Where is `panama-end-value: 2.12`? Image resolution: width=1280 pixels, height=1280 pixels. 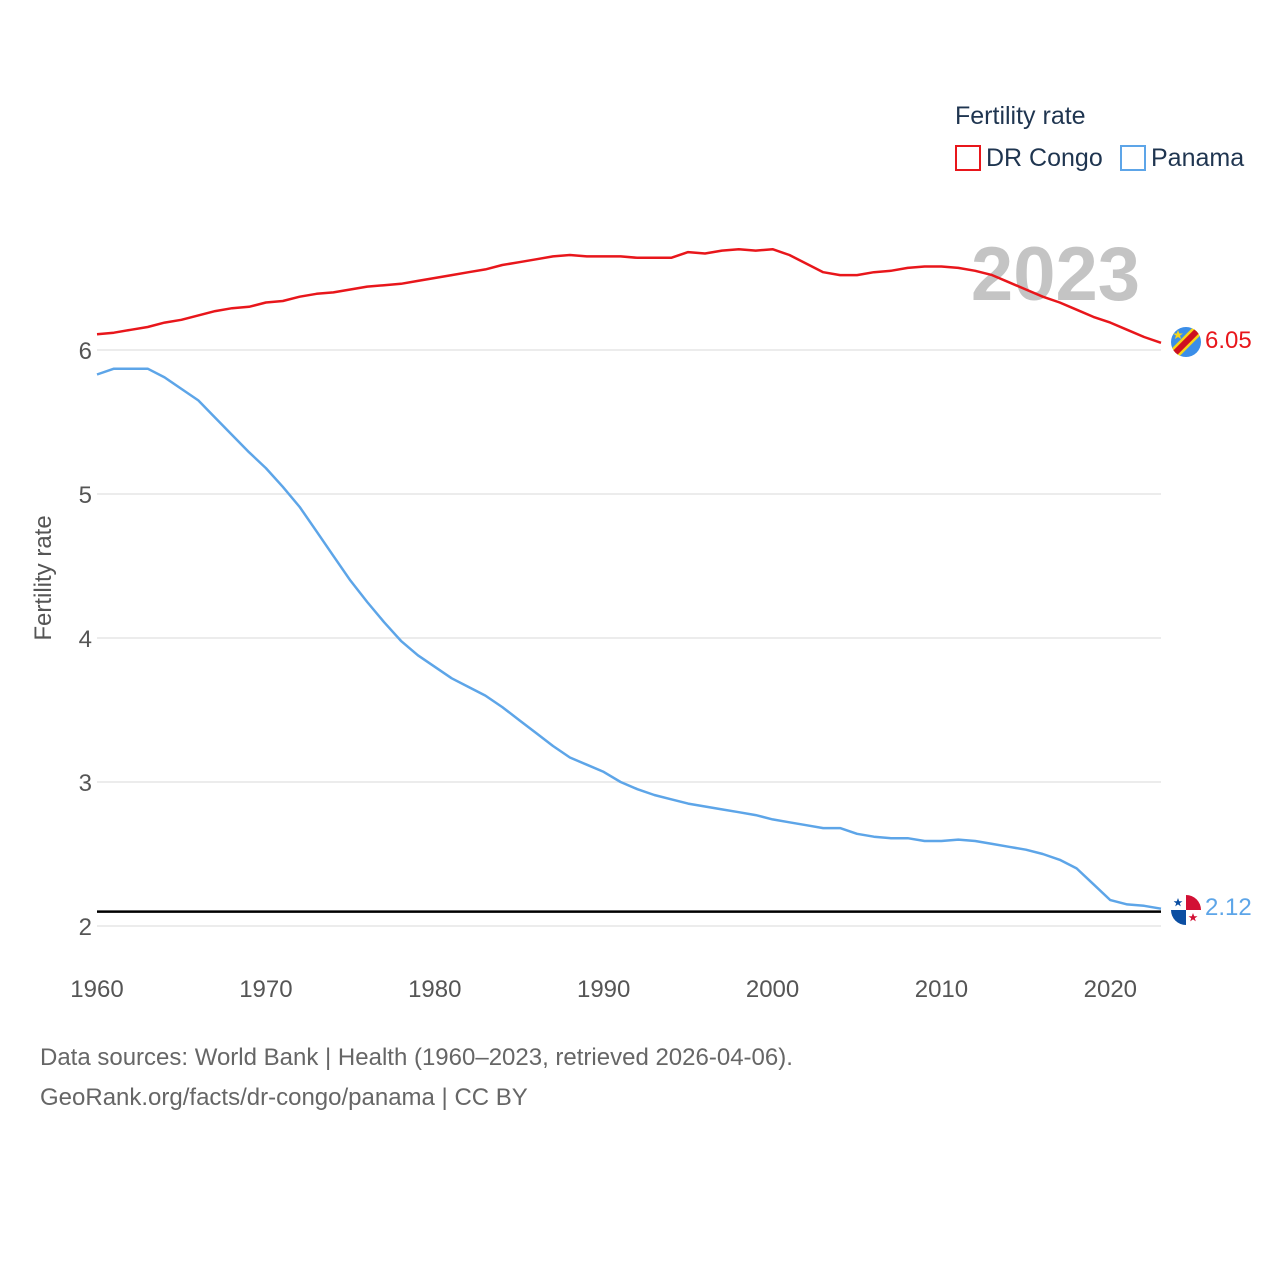 panama-end-value: 2.12 is located at coordinates (1228, 907).